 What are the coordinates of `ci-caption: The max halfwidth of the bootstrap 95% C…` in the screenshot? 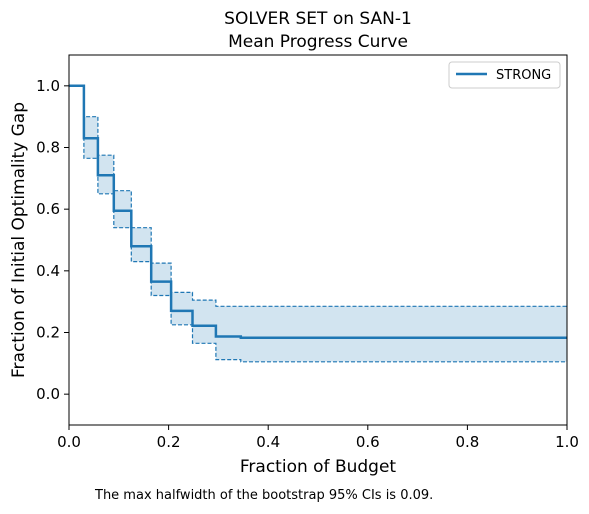 It's located at (264, 495).